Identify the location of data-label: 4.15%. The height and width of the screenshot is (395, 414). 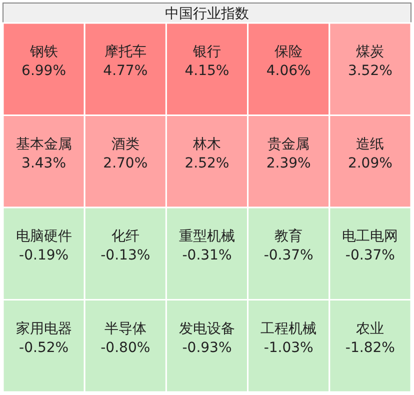
(207, 71).